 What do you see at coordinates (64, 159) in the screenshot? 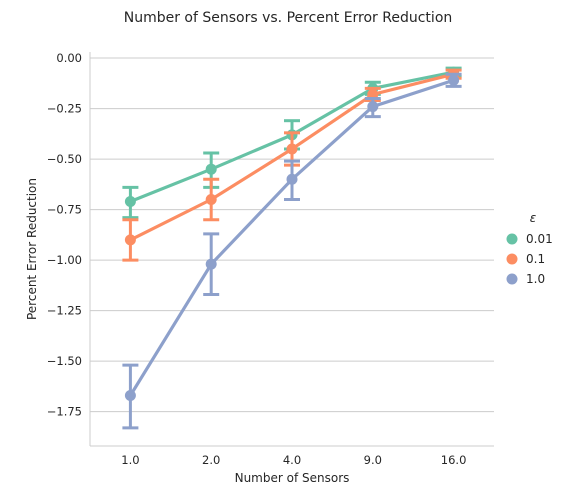
I see `y-tick-label: −0.50` at bounding box center [64, 159].